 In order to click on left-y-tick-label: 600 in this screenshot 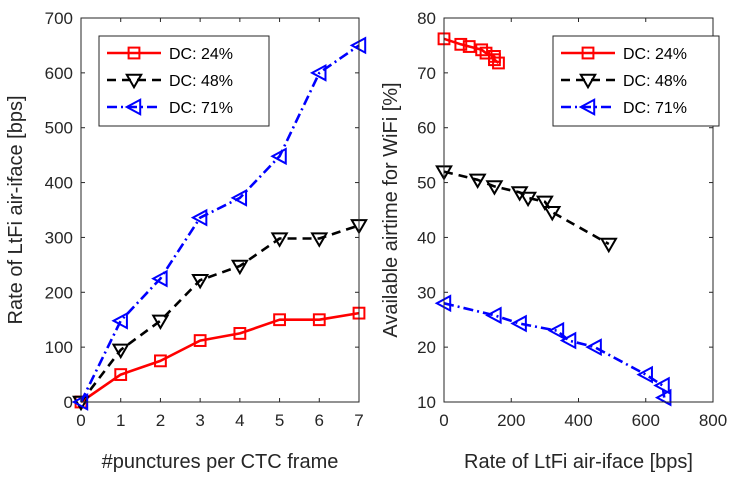, I will do `click(59, 73)`.